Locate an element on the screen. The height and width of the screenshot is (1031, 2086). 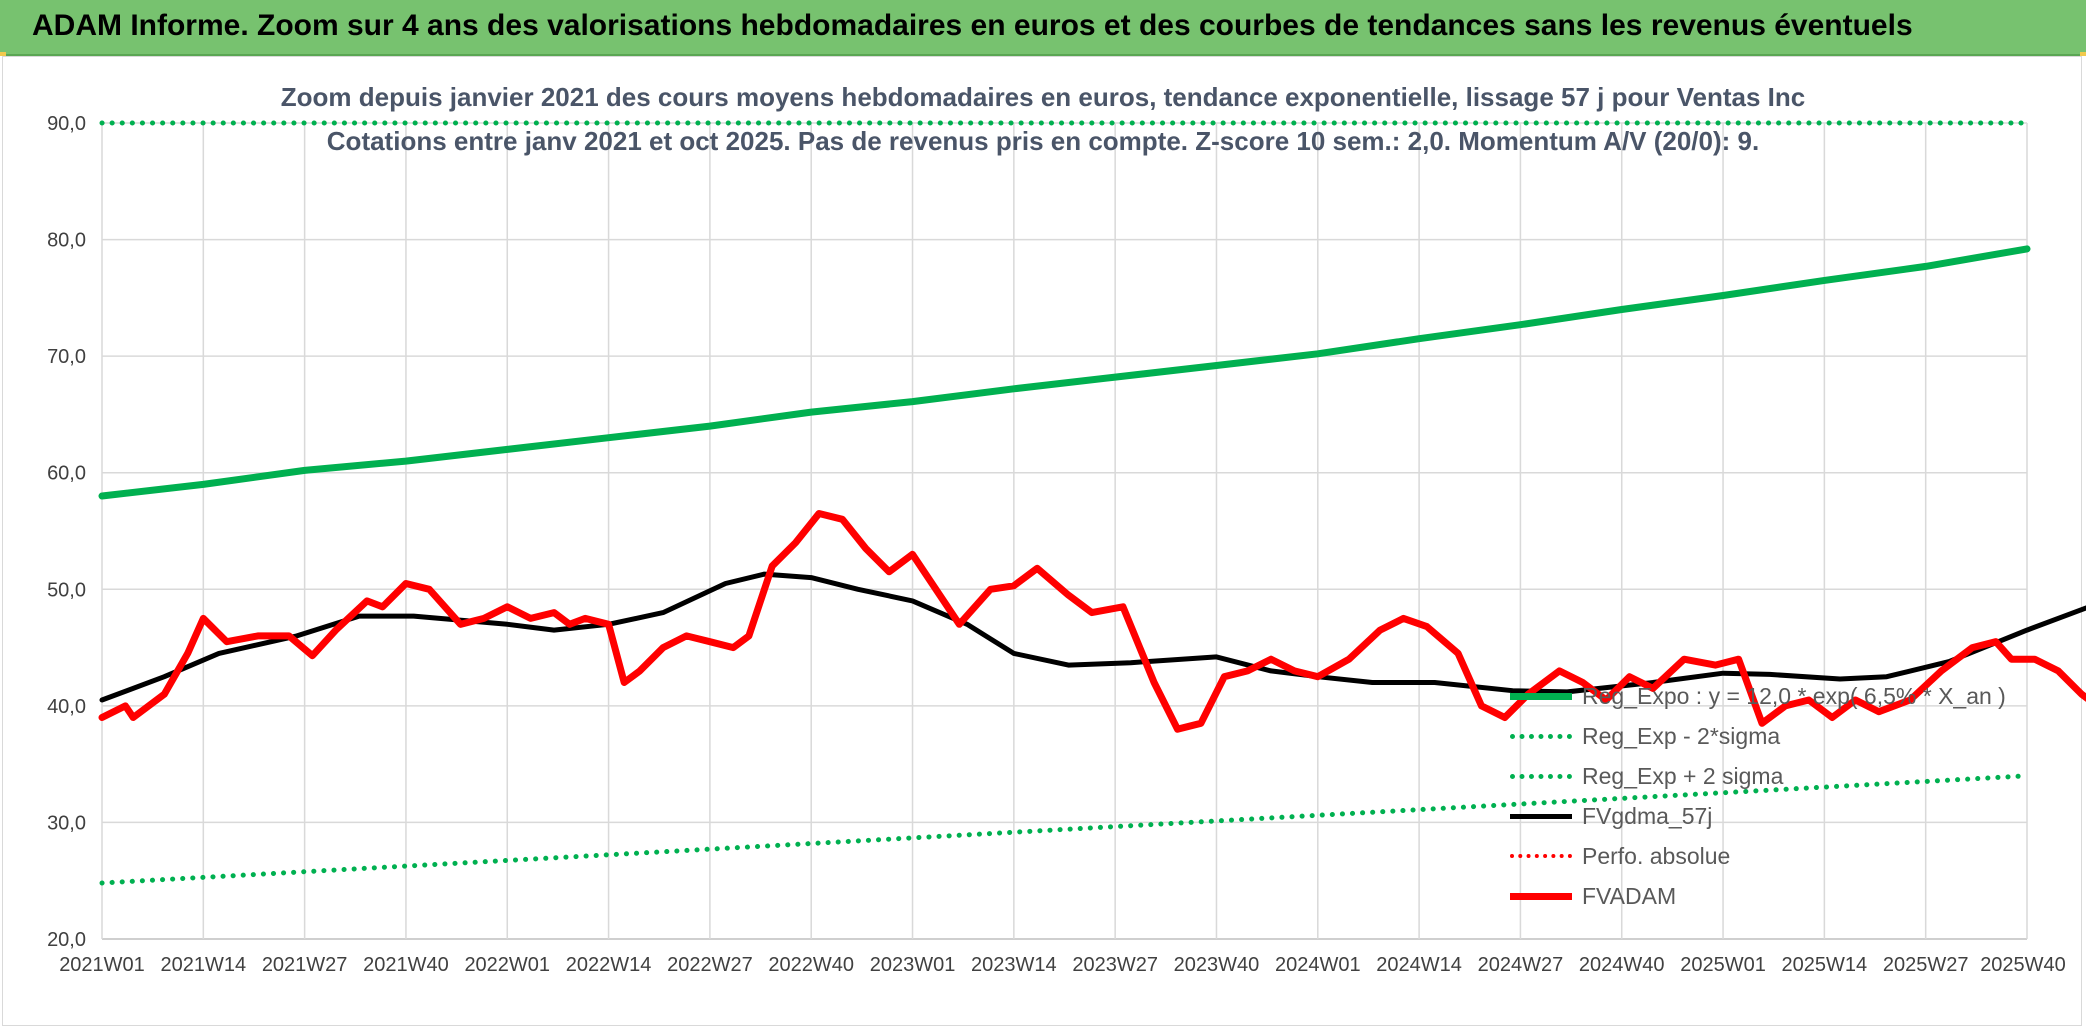
fvgdma-57j-line is located at coordinates (1092, 637).